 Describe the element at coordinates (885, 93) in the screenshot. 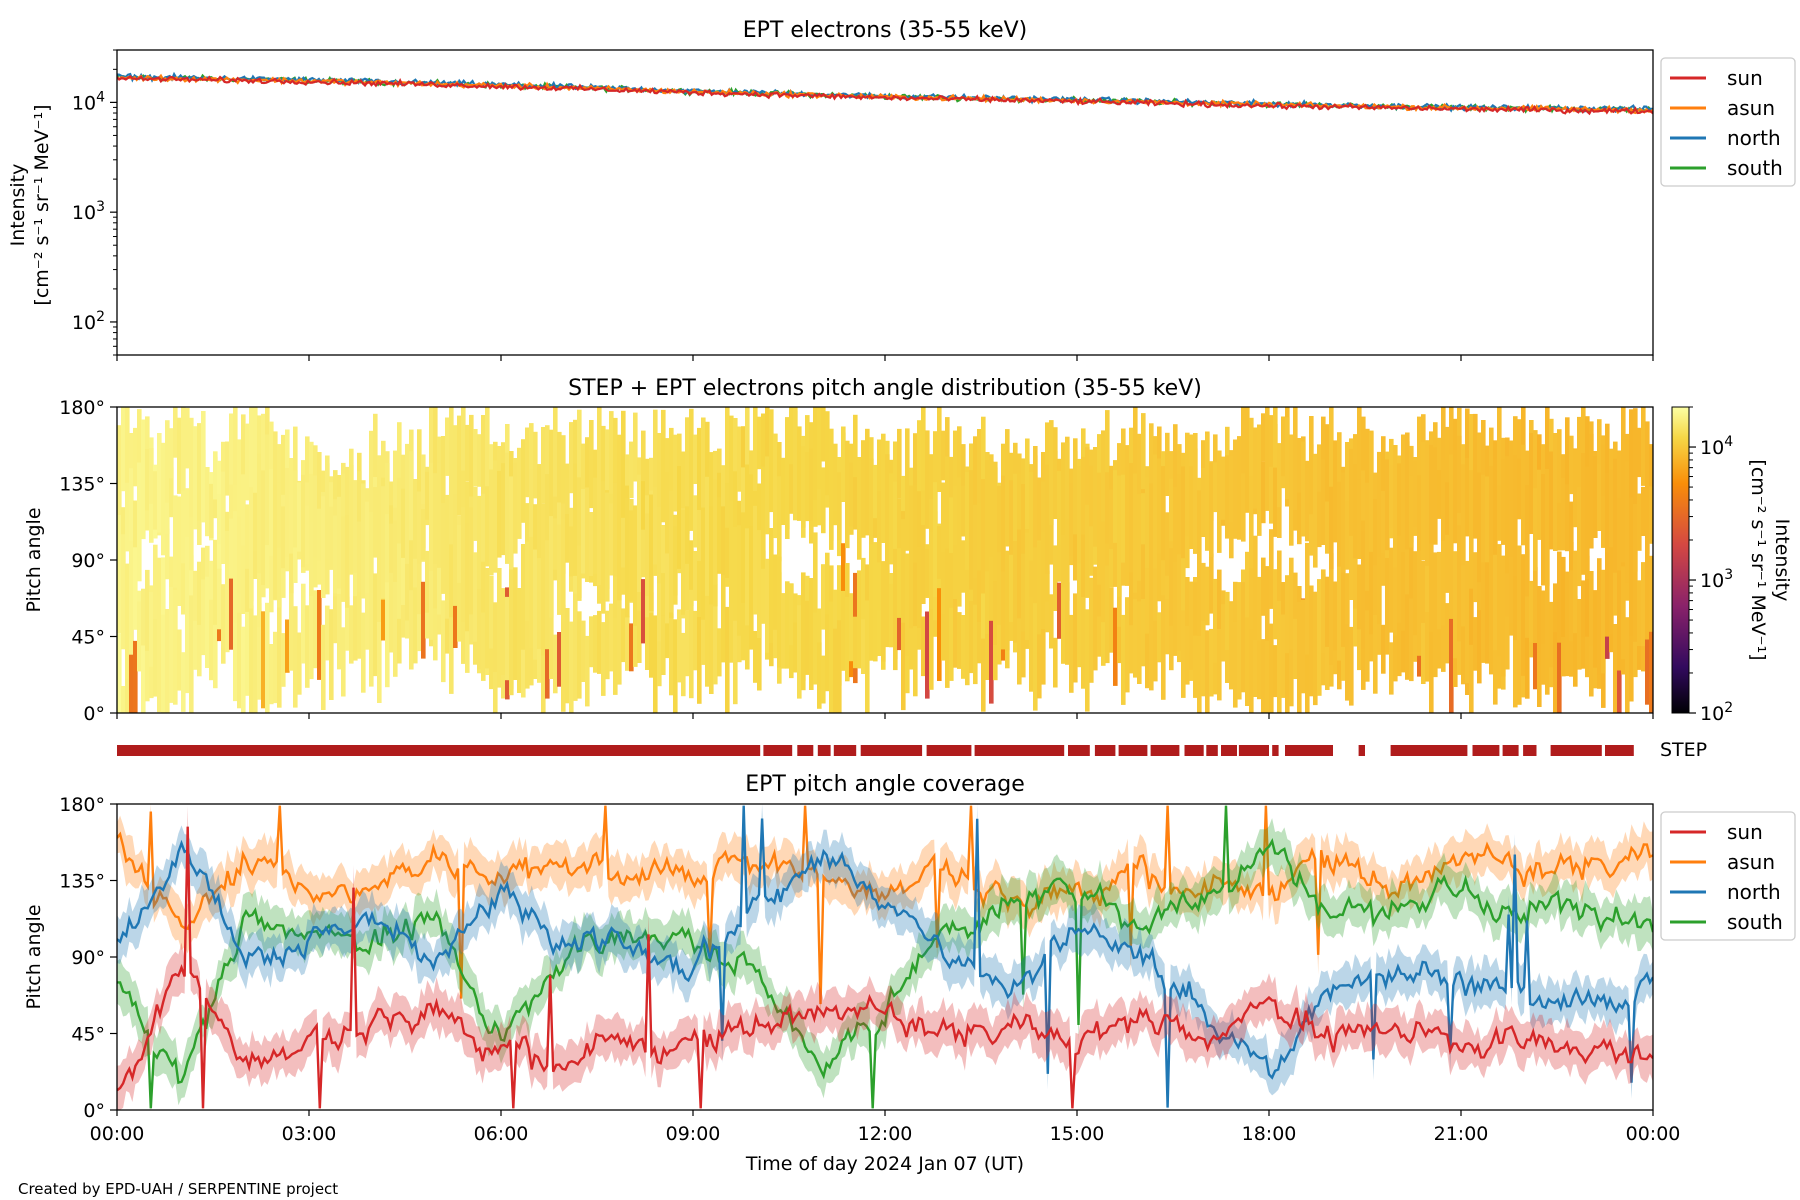

I see `intensity-series-lines` at that location.